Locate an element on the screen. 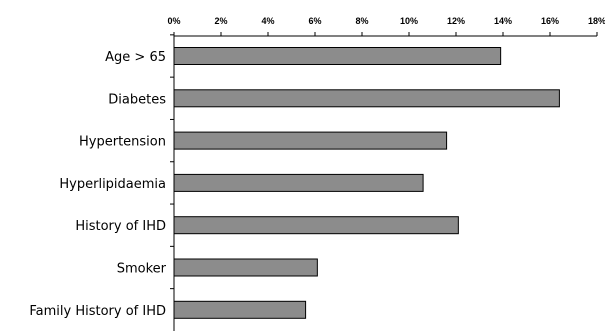  category-label: History of IHD is located at coordinates (120, 226).